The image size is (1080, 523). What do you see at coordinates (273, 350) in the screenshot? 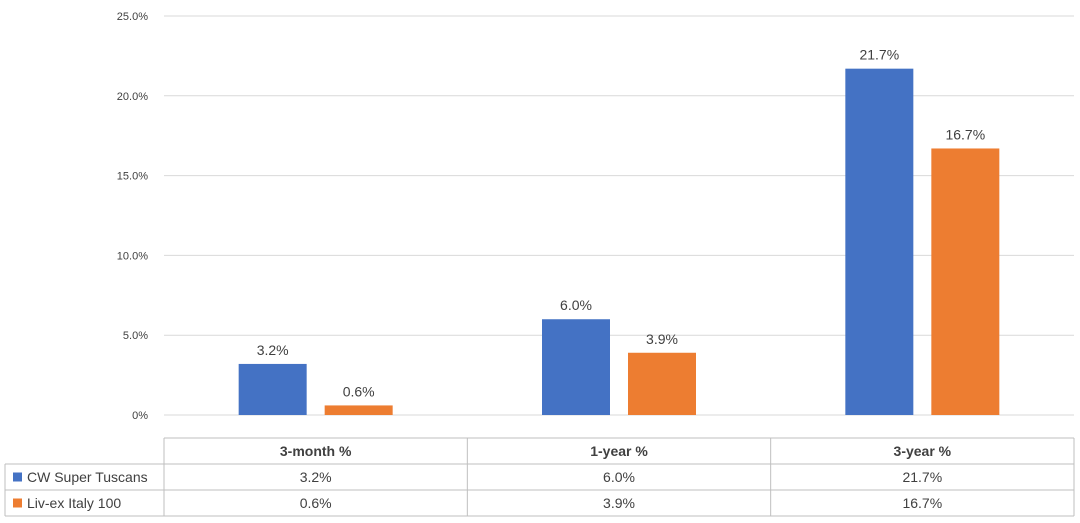
I see `bar-data-label: 3.2%` at bounding box center [273, 350].